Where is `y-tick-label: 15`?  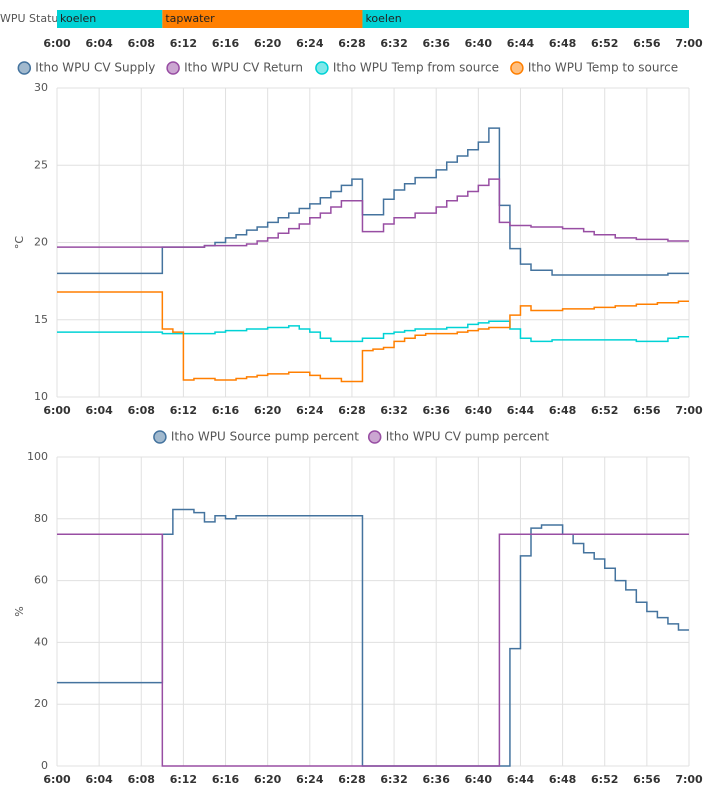
y-tick-label: 15 is located at coordinates (41, 319).